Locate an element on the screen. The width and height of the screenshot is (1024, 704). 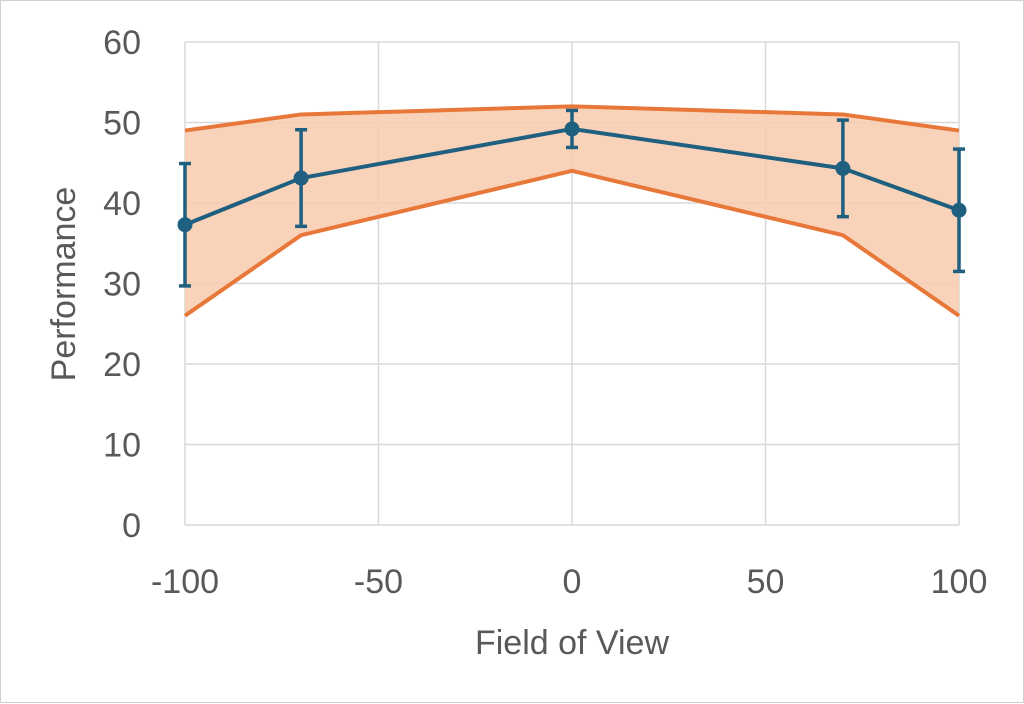
y-tick-label: 0 is located at coordinates (131, 526).